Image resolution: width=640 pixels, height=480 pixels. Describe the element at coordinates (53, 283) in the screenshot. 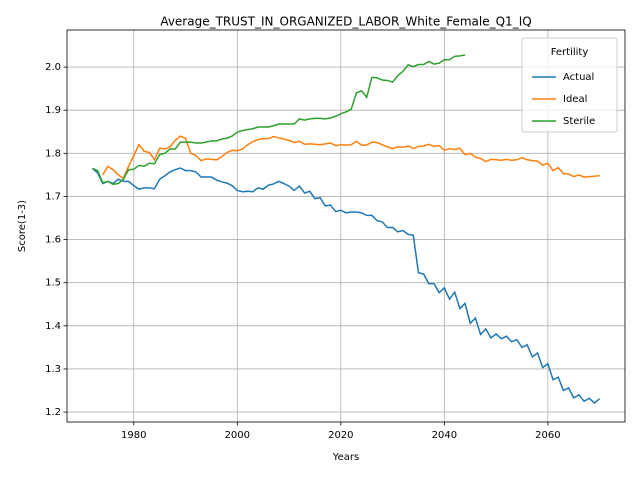

I see `y-tick-label: 1.5` at that location.